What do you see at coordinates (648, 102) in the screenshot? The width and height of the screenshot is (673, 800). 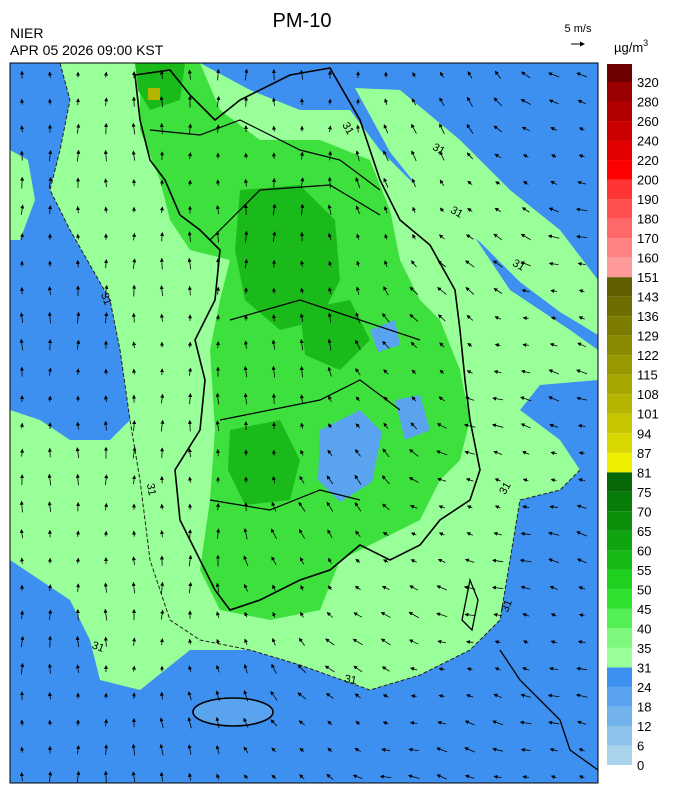 I see `level-label: 280` at bounding box center [648, 102].